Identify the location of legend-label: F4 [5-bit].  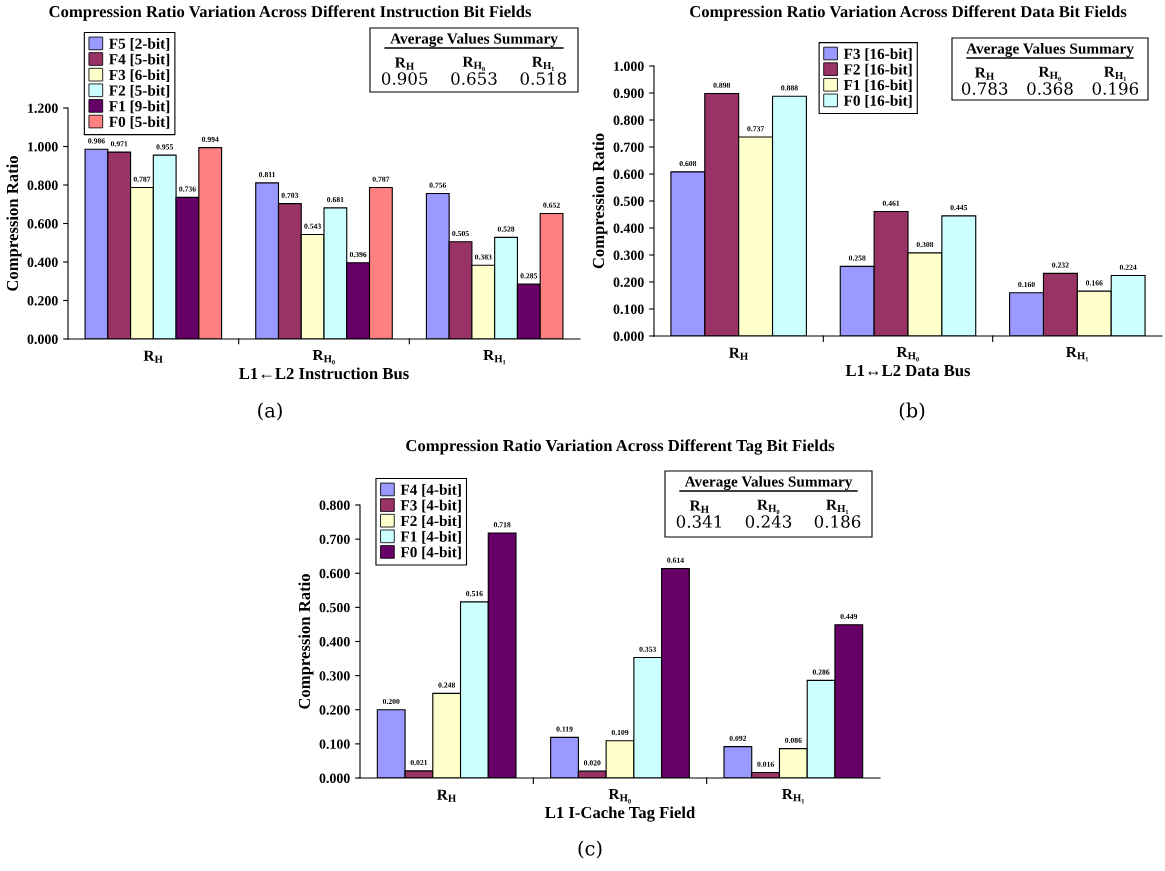
(139, 60).